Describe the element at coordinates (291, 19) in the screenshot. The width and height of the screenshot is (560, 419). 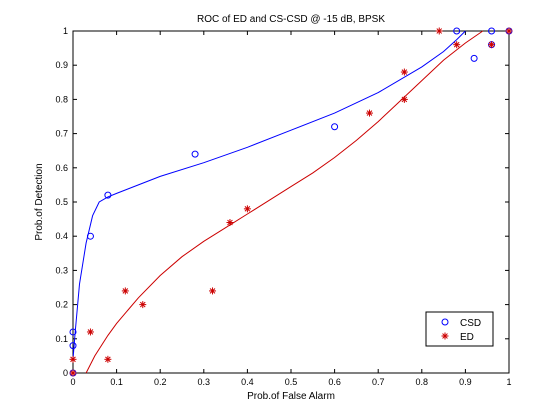
I see `chart-title: ROC of ED and CS-CSD @ -15 dB, BPSK` at that location.